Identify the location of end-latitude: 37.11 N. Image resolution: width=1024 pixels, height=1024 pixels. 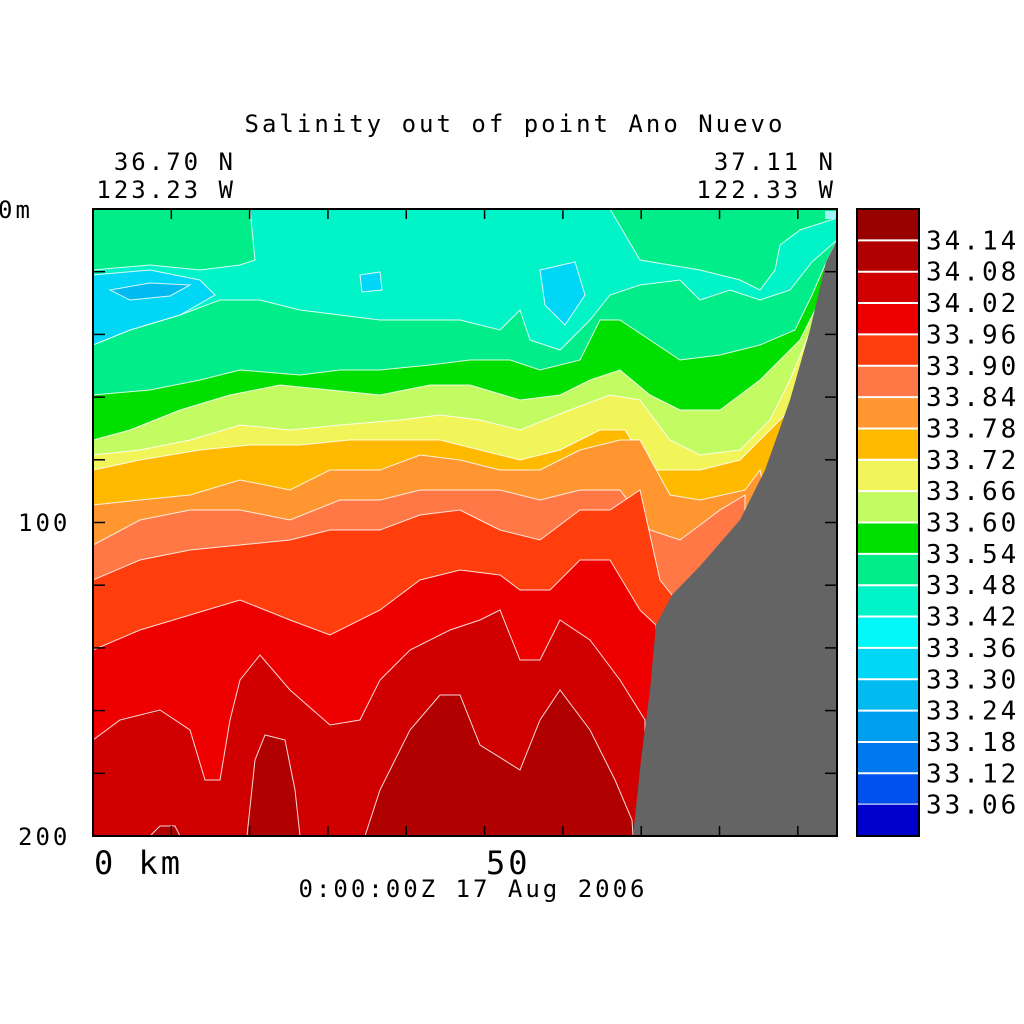
(775, 162).